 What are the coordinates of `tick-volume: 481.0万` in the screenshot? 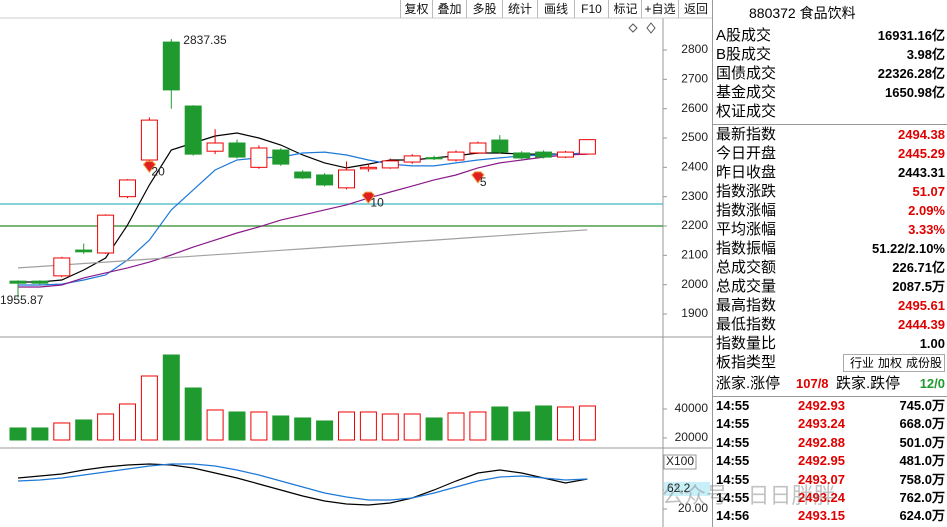 It's located at (922, 461).